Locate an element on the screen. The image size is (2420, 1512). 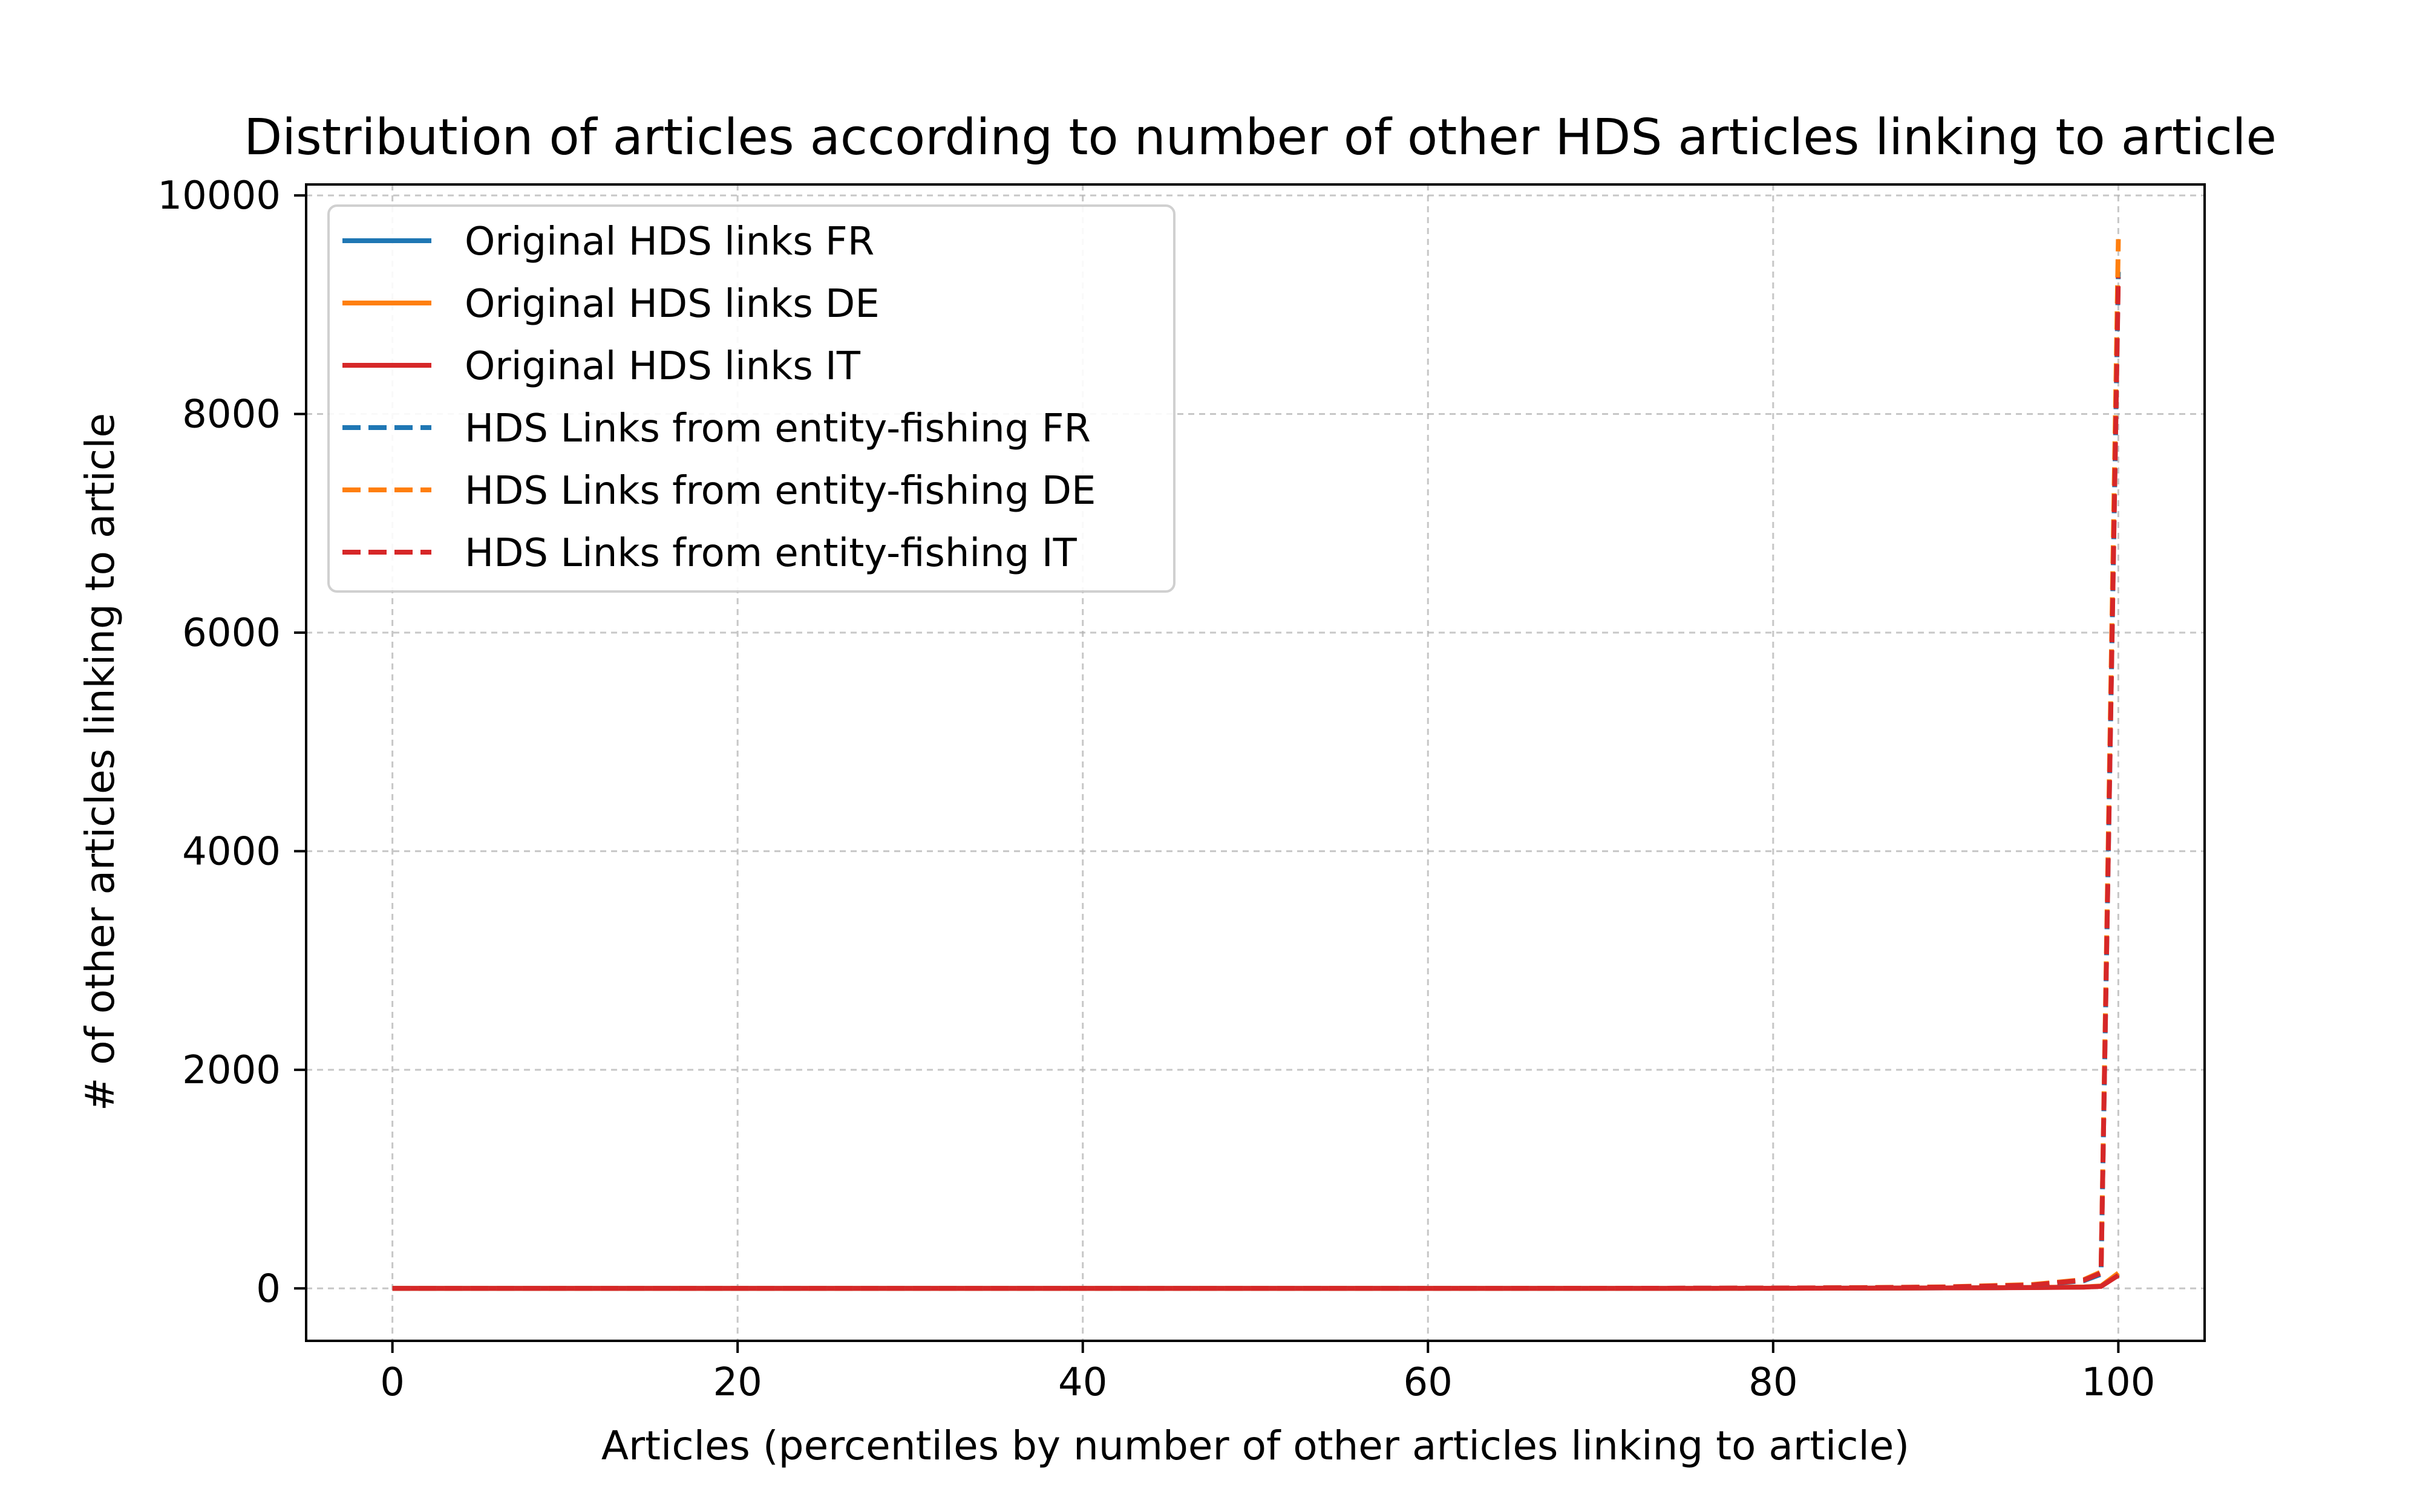
x-tick-label-1: 20 is located at coordinates (737, 1382).